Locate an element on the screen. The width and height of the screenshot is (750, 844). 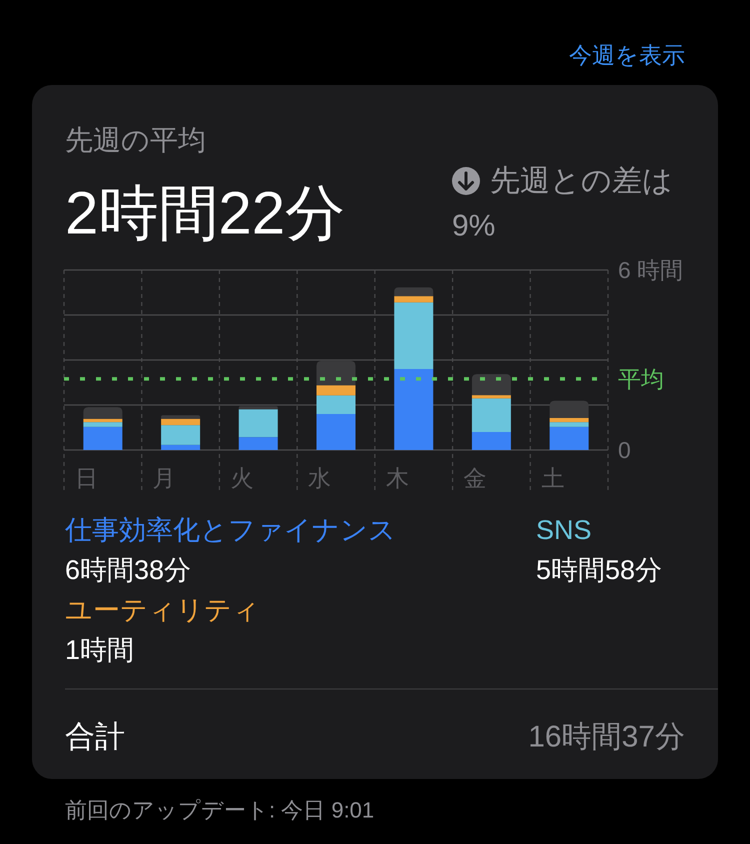
x-tick-label: 火 is located at coordinates (242, 478).